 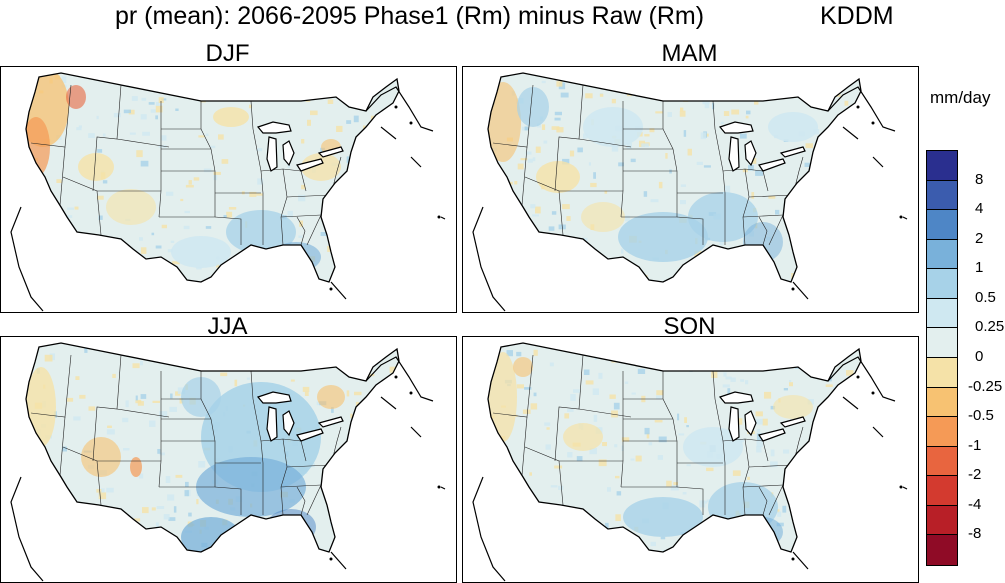 I want to click on colorbar-tick-label: -8, so click(x=975, y=534).